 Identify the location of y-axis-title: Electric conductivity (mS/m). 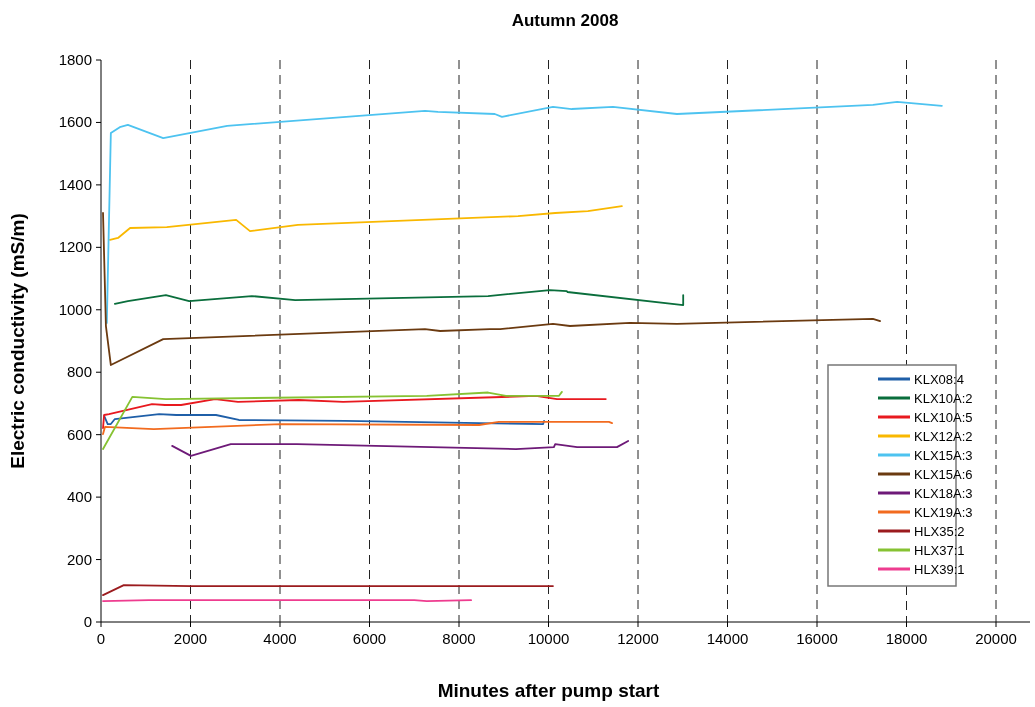
(17, 341).